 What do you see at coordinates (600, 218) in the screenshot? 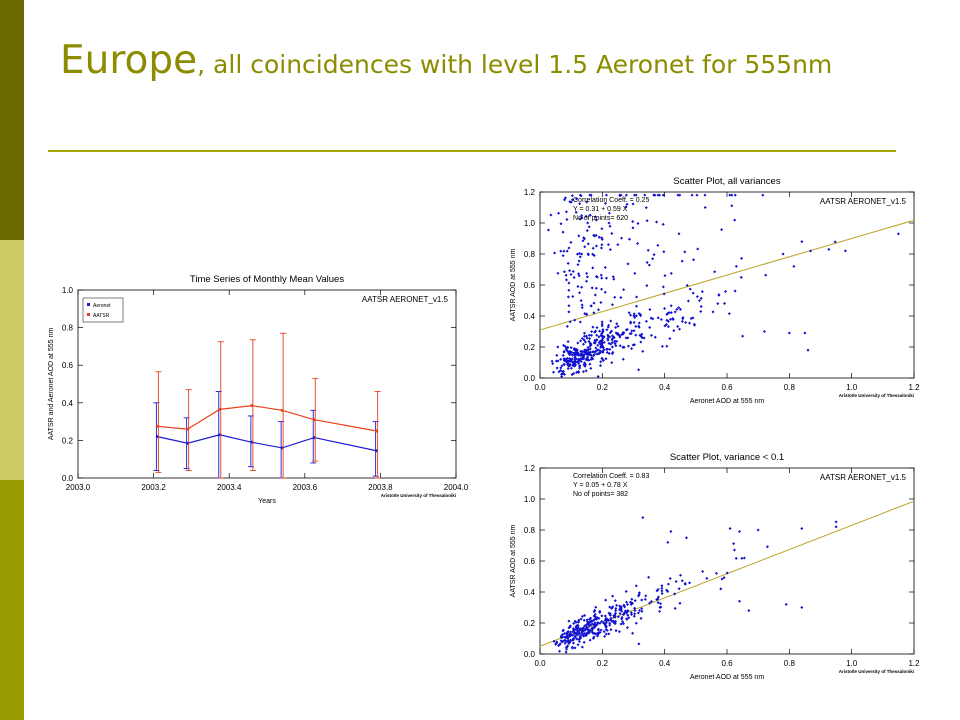
I see `stats-annotation: No of points= 620` at bounding box center [600, 218].